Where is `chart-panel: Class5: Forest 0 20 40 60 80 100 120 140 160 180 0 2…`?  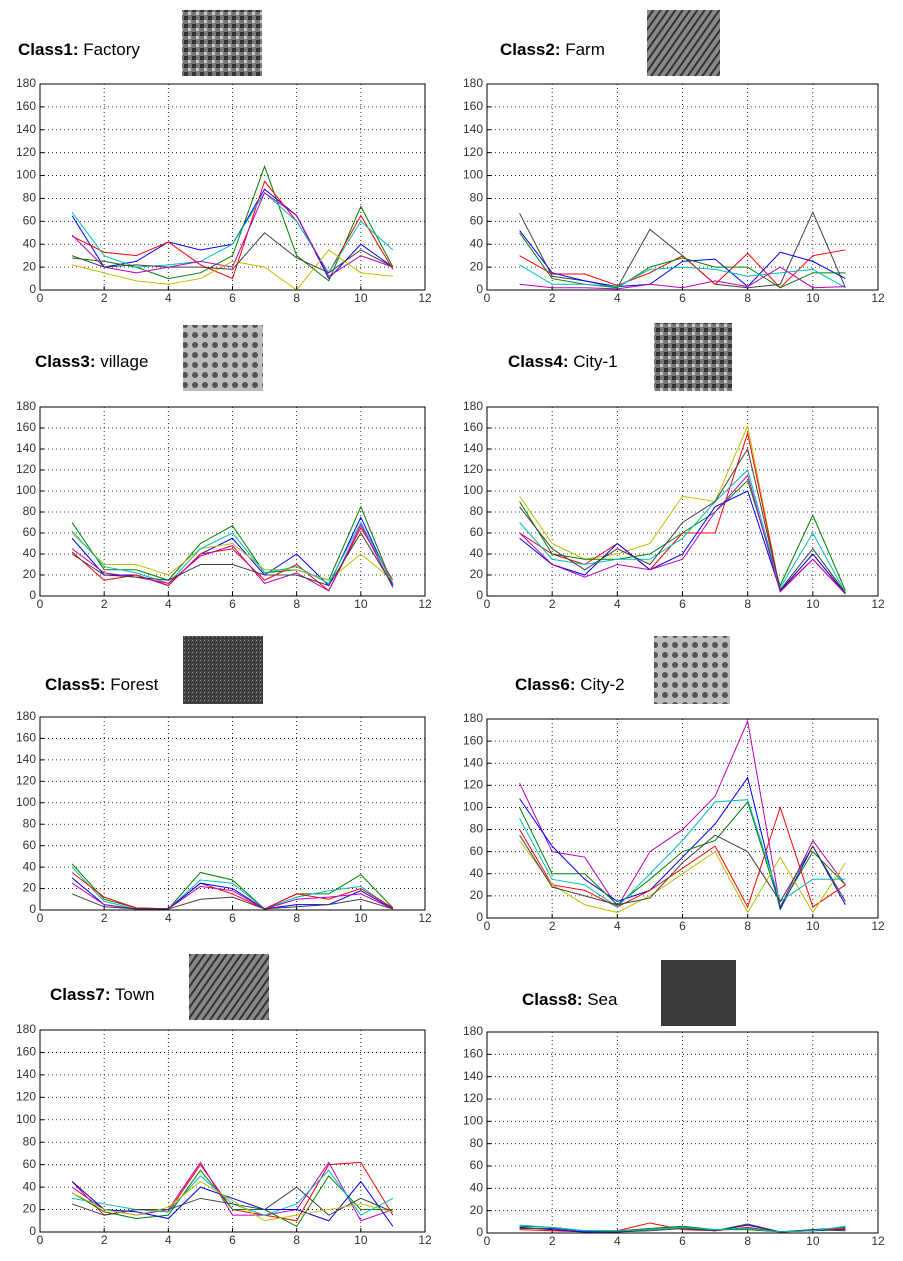 chart-panel: Class5: Forest 0 20 40 60 80 100 120 140 160 180 0 2… is located at coordinates (224, 800).